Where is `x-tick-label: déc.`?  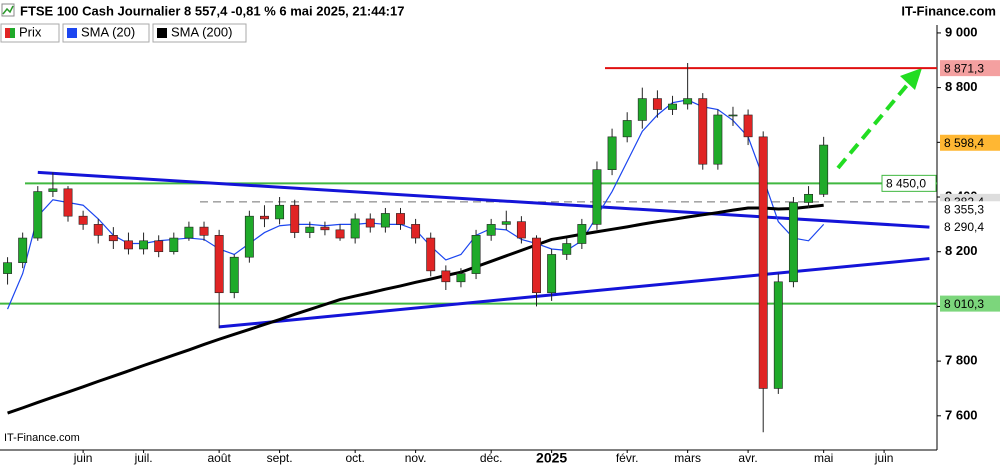
x-tick-label: déc. is located at coordinates (491, 458).